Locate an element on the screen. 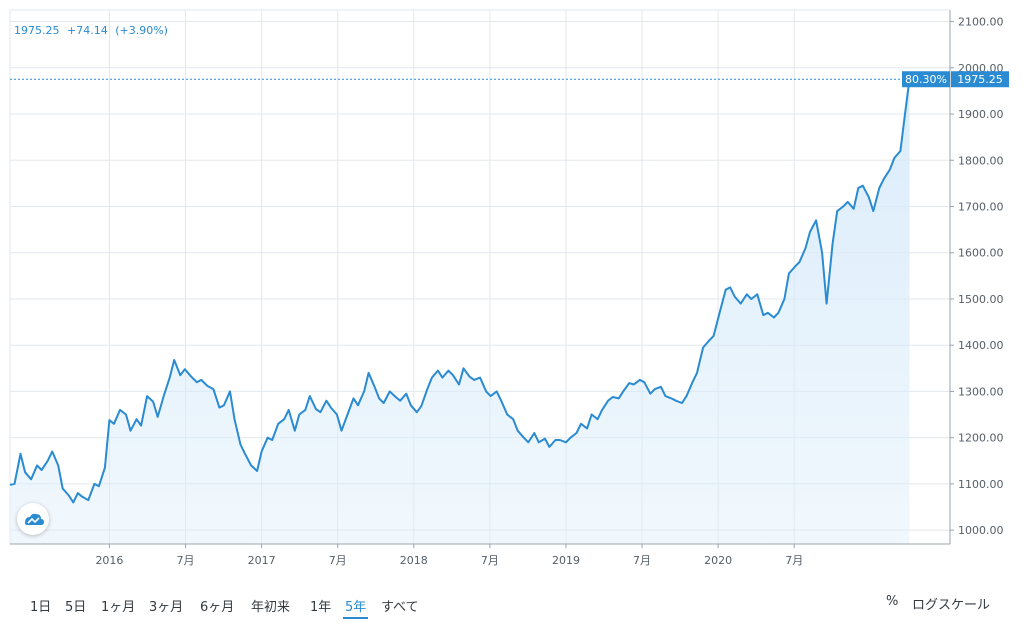 The width and height of the screenshot is (1024, 628). x-tick-label: 2020 is located at coordinates (718, 560).